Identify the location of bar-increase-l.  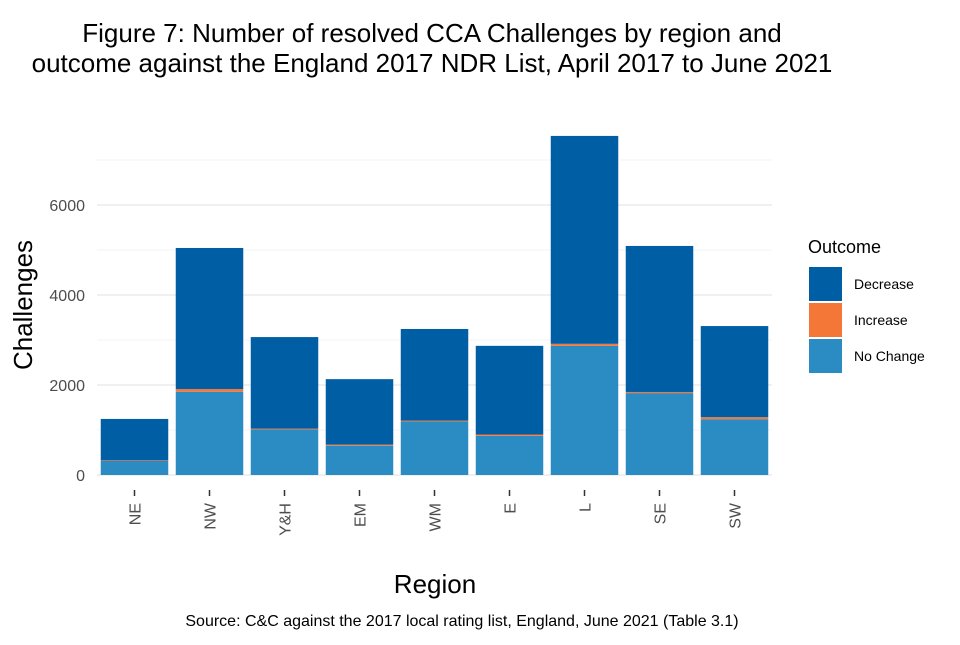
(584, 344).